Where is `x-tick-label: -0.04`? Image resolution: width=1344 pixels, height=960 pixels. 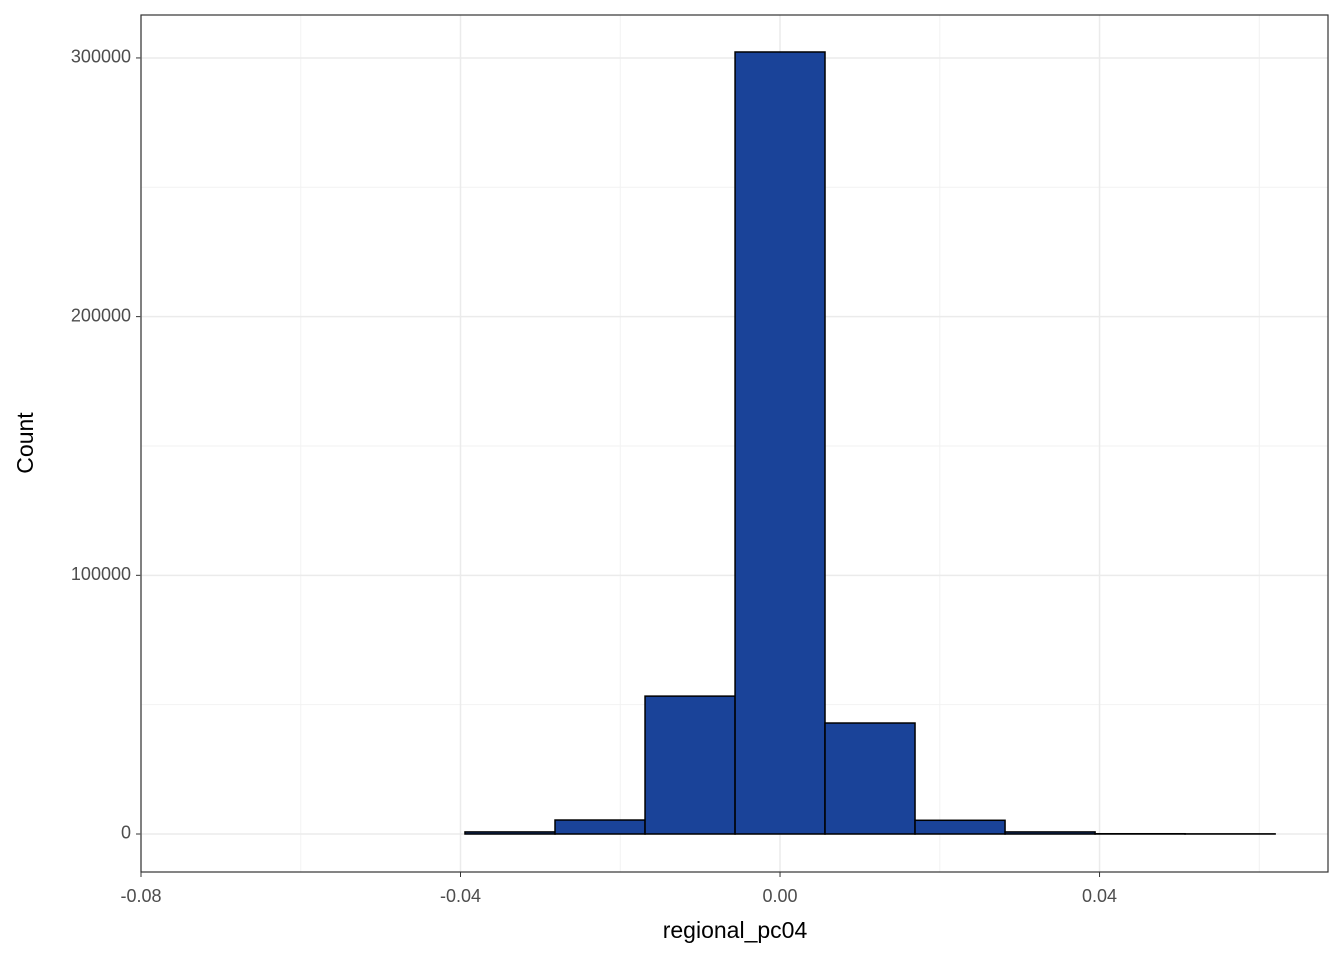
x-tick-label: -0.04 is located at coordinates (460, 896).